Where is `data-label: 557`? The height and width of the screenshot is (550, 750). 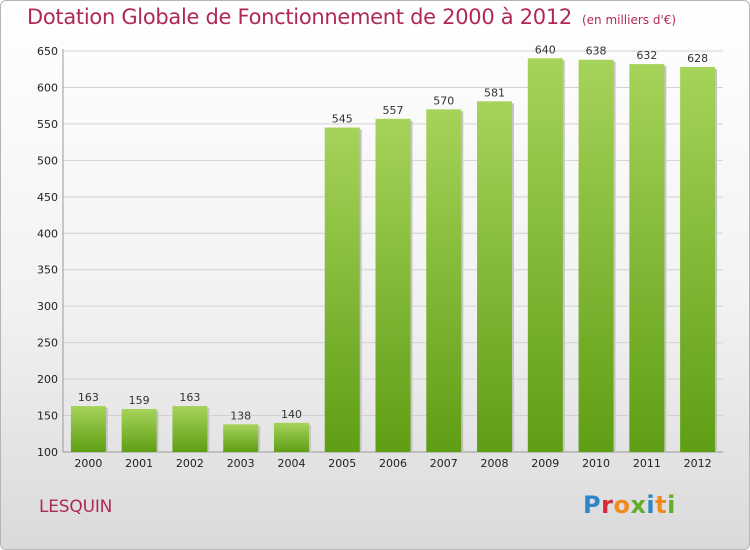
data-label: 557 is located at coordinates (393, 110).